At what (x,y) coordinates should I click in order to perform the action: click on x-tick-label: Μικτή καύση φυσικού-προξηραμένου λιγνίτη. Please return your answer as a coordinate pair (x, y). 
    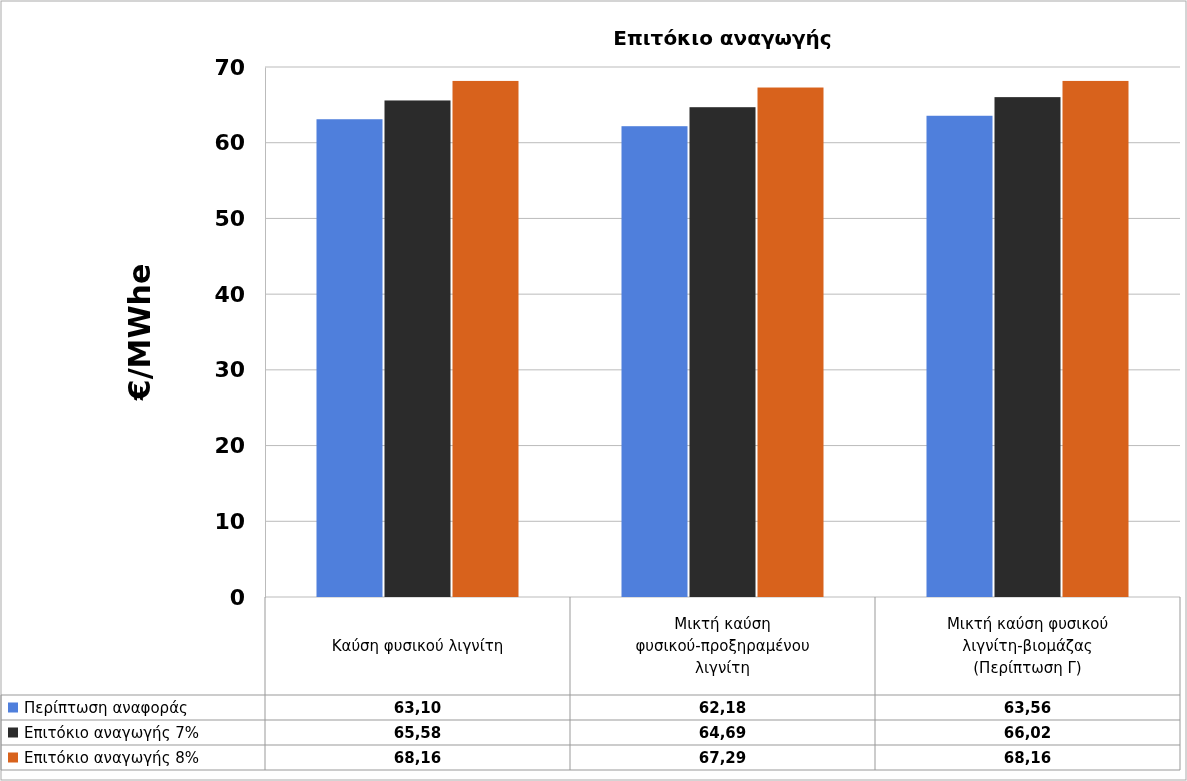
    Looking at the image, I should click on (722, 646).